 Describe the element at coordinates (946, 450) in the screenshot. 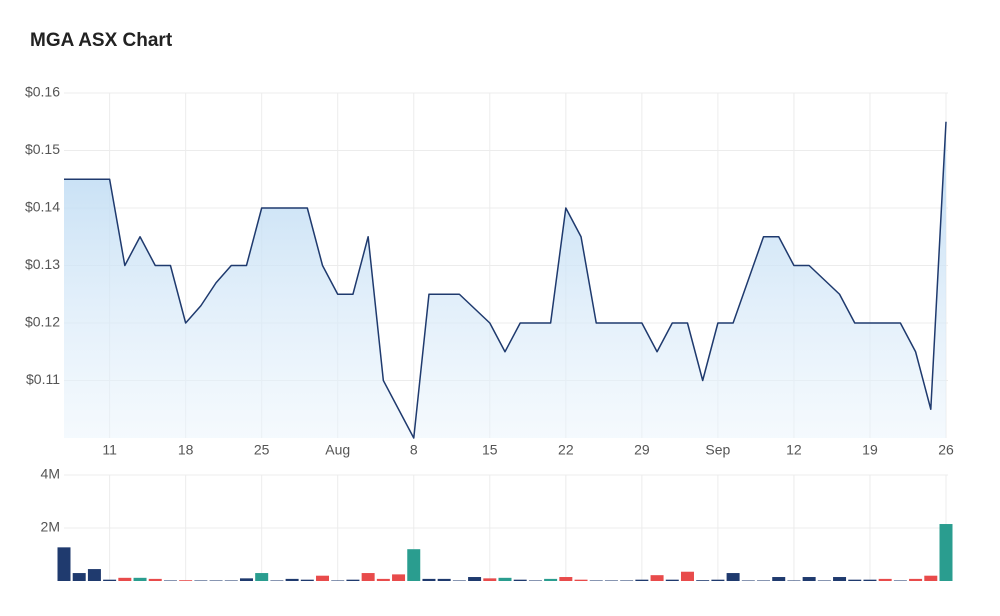

I see `x-tick-label: 26` at that location.